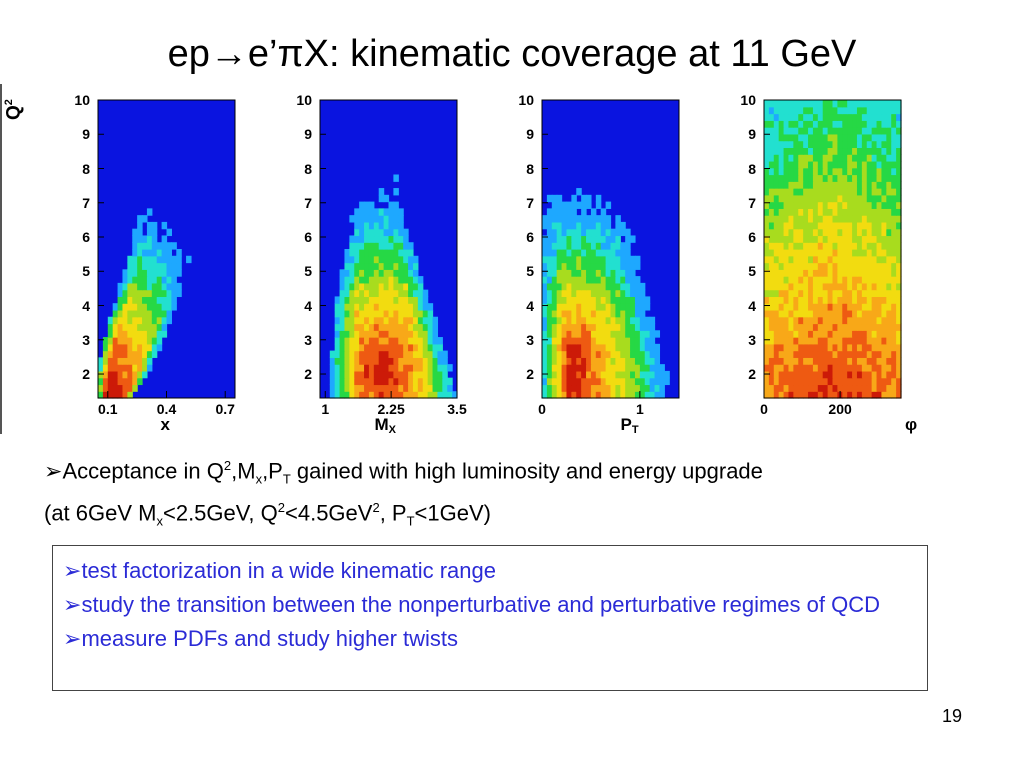  I want to click on plot-frame, so click(610, 249).